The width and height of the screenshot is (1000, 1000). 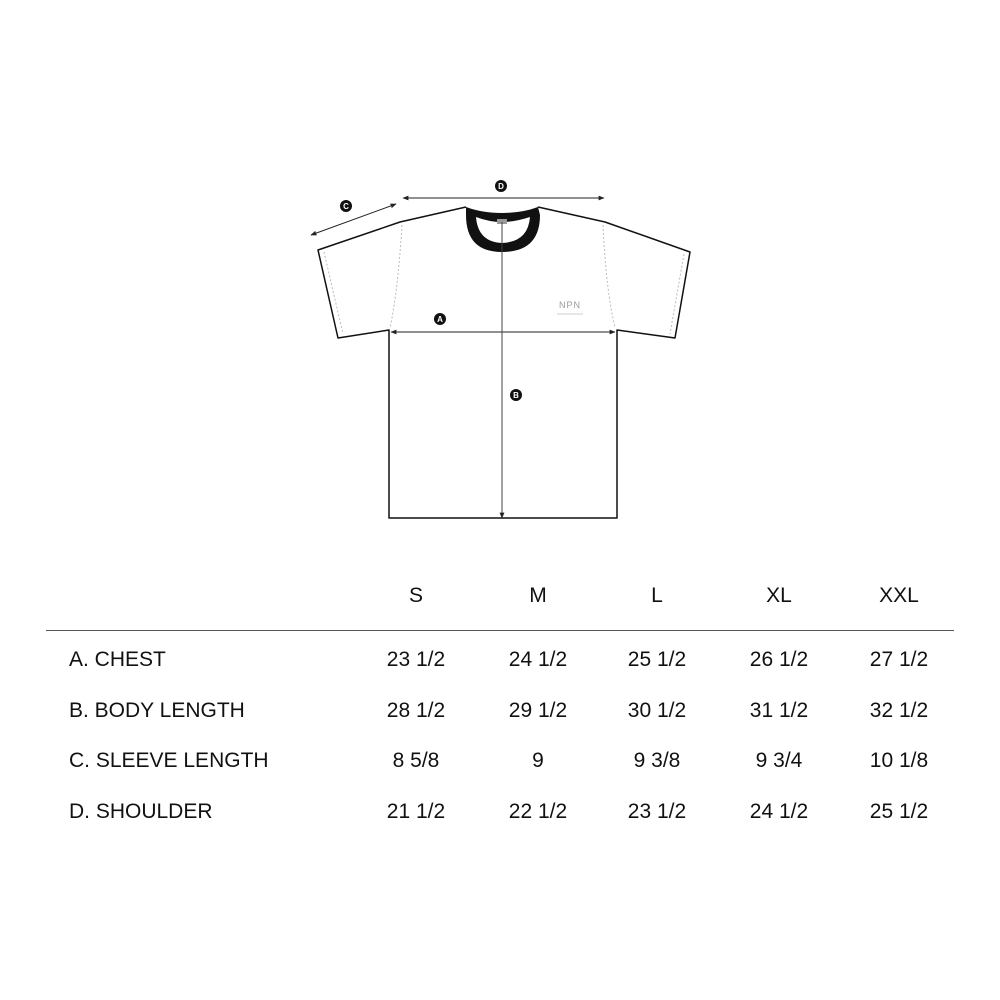 What do you see at coordinates (169, 760) in the screenshot?
I see `row-label: C. SLEEVE LENGTH` at bounding box center [169, 760].